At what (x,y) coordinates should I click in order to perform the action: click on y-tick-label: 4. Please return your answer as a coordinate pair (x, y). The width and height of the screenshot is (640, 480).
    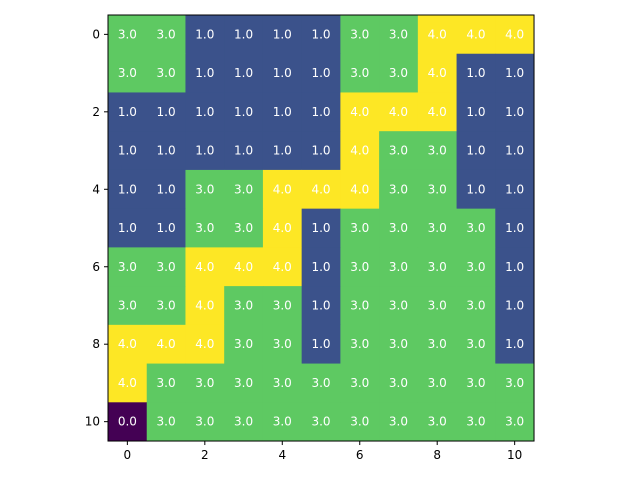
    Looking at the image, I should click on (96, 189).